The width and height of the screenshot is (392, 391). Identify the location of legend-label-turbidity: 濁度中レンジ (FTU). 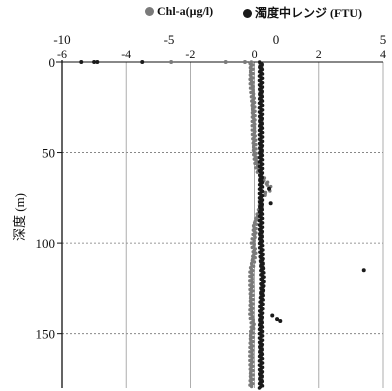
(308, 13).